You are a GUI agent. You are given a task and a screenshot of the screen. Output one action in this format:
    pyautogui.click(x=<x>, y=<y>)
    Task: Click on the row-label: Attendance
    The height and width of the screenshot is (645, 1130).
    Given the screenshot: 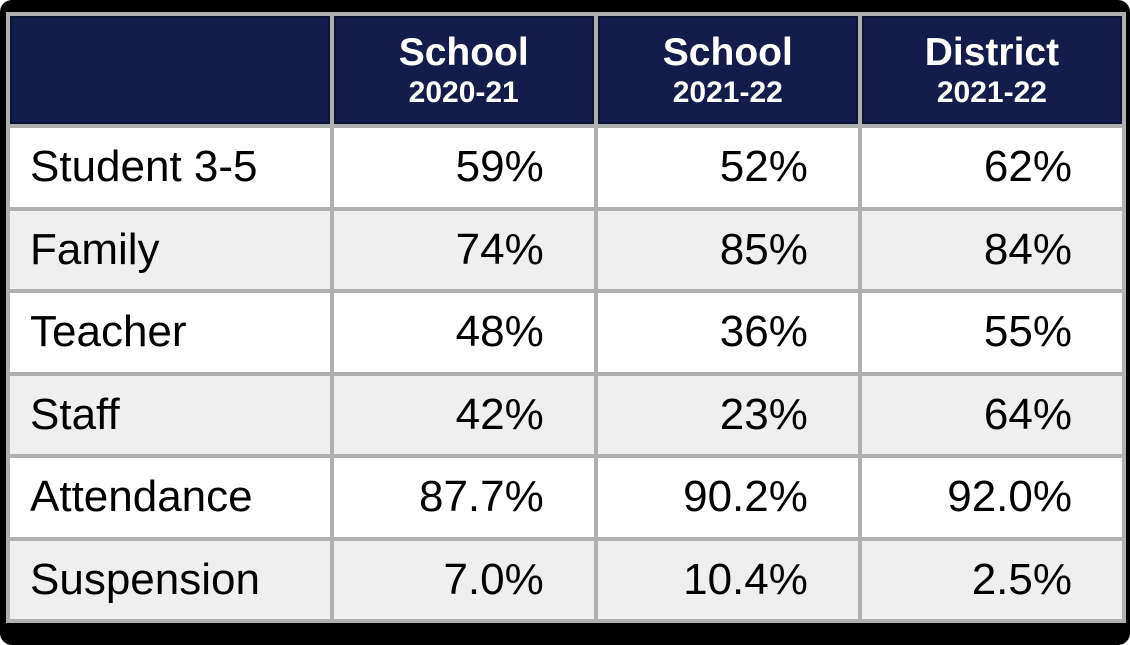 What is the action you would take?
    pyautogui.click(x=170, y=497)
    